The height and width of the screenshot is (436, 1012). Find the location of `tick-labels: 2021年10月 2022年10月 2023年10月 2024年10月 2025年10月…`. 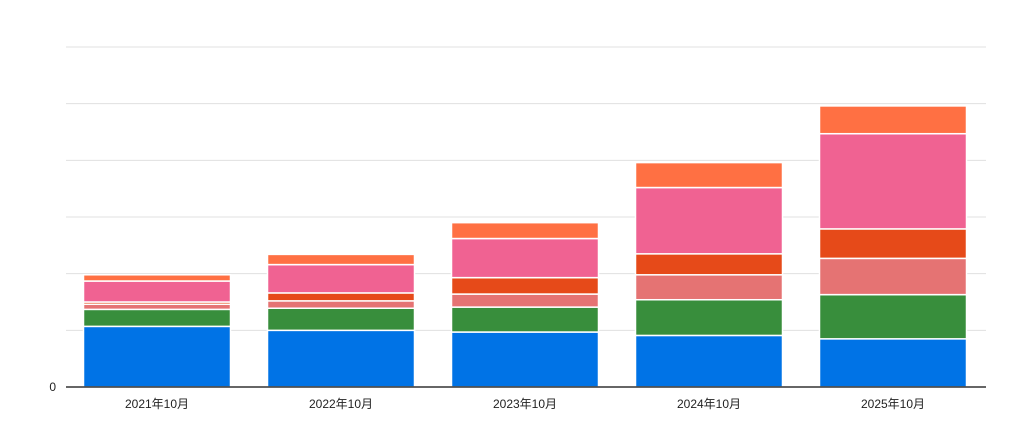

tick-labels: 2021年10月 2022年10月 2023年10月 2024年10月 2025年10月… is located at coordinates (487, 395).